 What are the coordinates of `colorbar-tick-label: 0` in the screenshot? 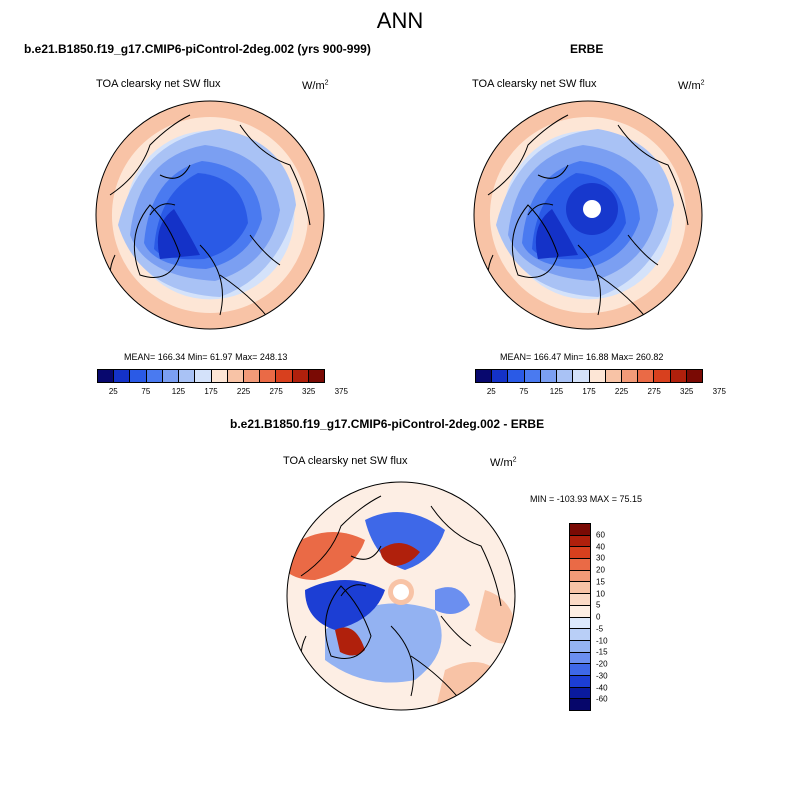 It's located at (598, 617).